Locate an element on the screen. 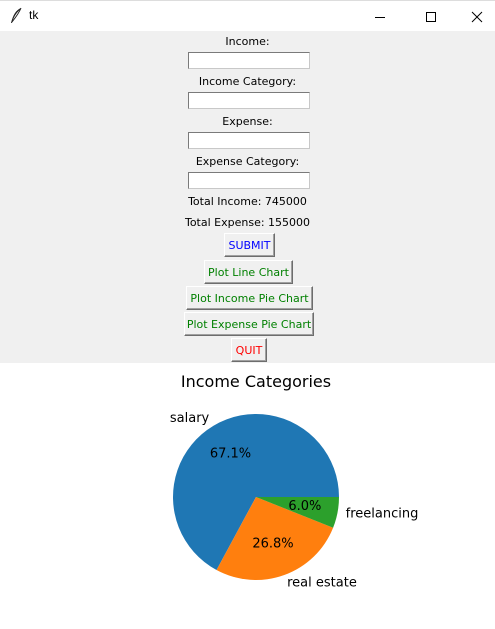 Image resolution: width=495 pixels, height=629 pixels. feather-icon is located at coordinates (16, 15).